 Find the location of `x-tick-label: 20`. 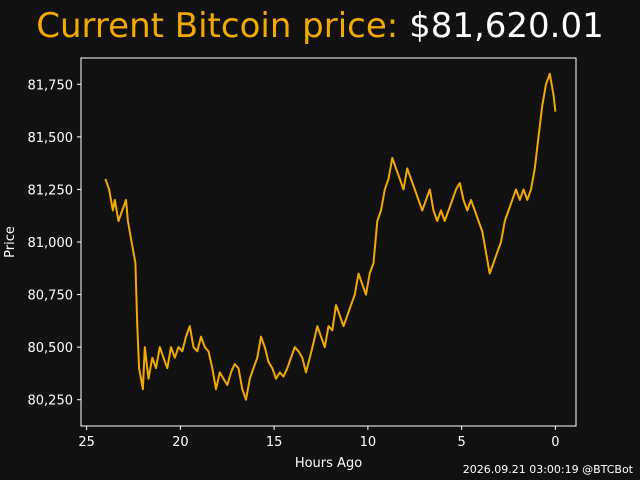

x-tick-label: 20 is located at coordinates (180, 442).